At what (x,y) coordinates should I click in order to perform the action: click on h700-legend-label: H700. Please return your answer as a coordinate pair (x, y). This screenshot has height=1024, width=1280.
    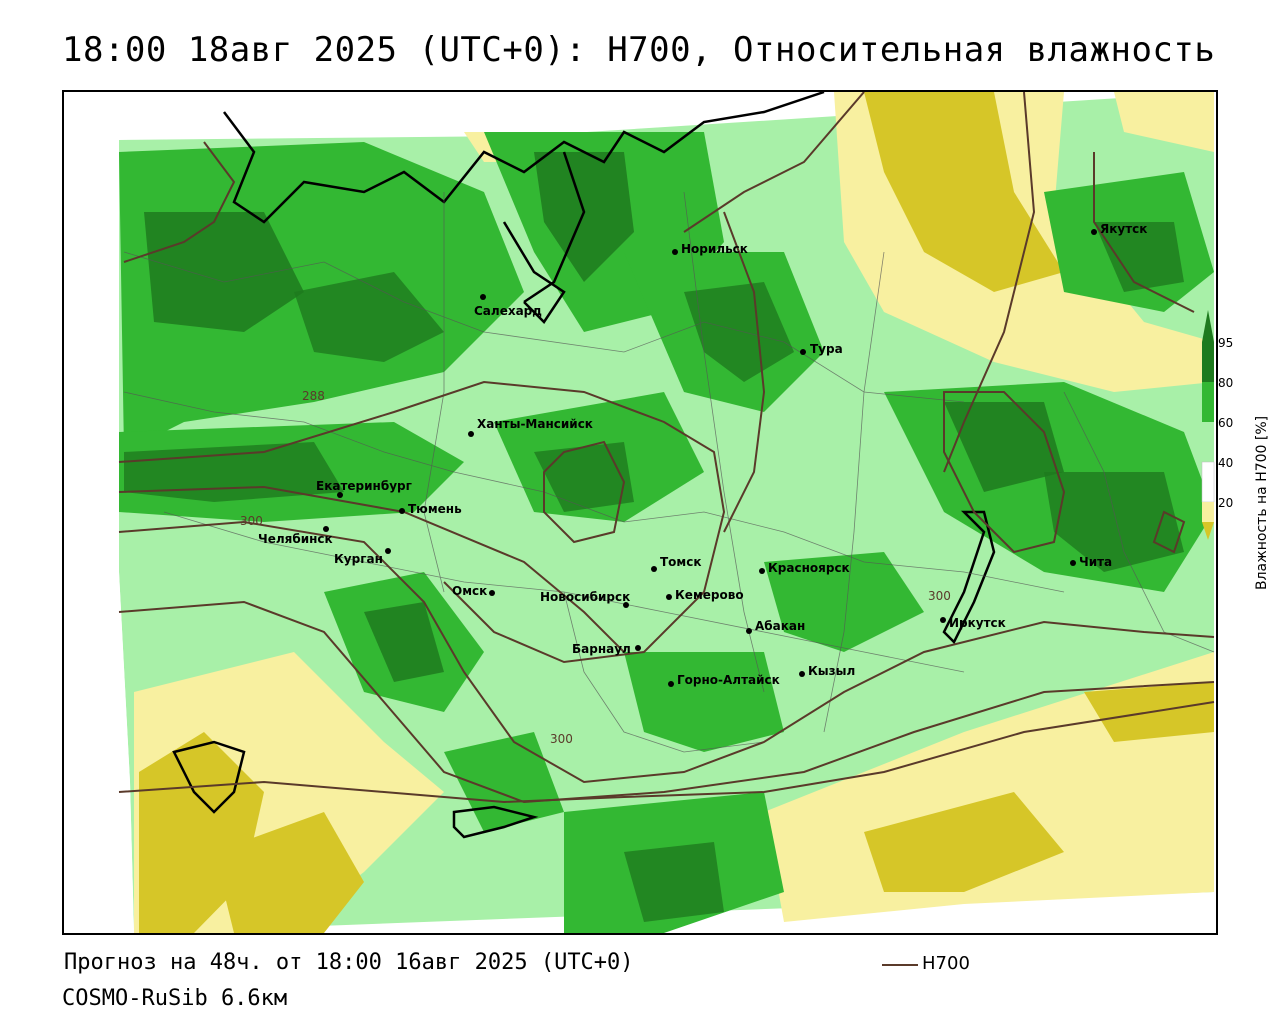
    Looking at the image, I should click on (946, 963).